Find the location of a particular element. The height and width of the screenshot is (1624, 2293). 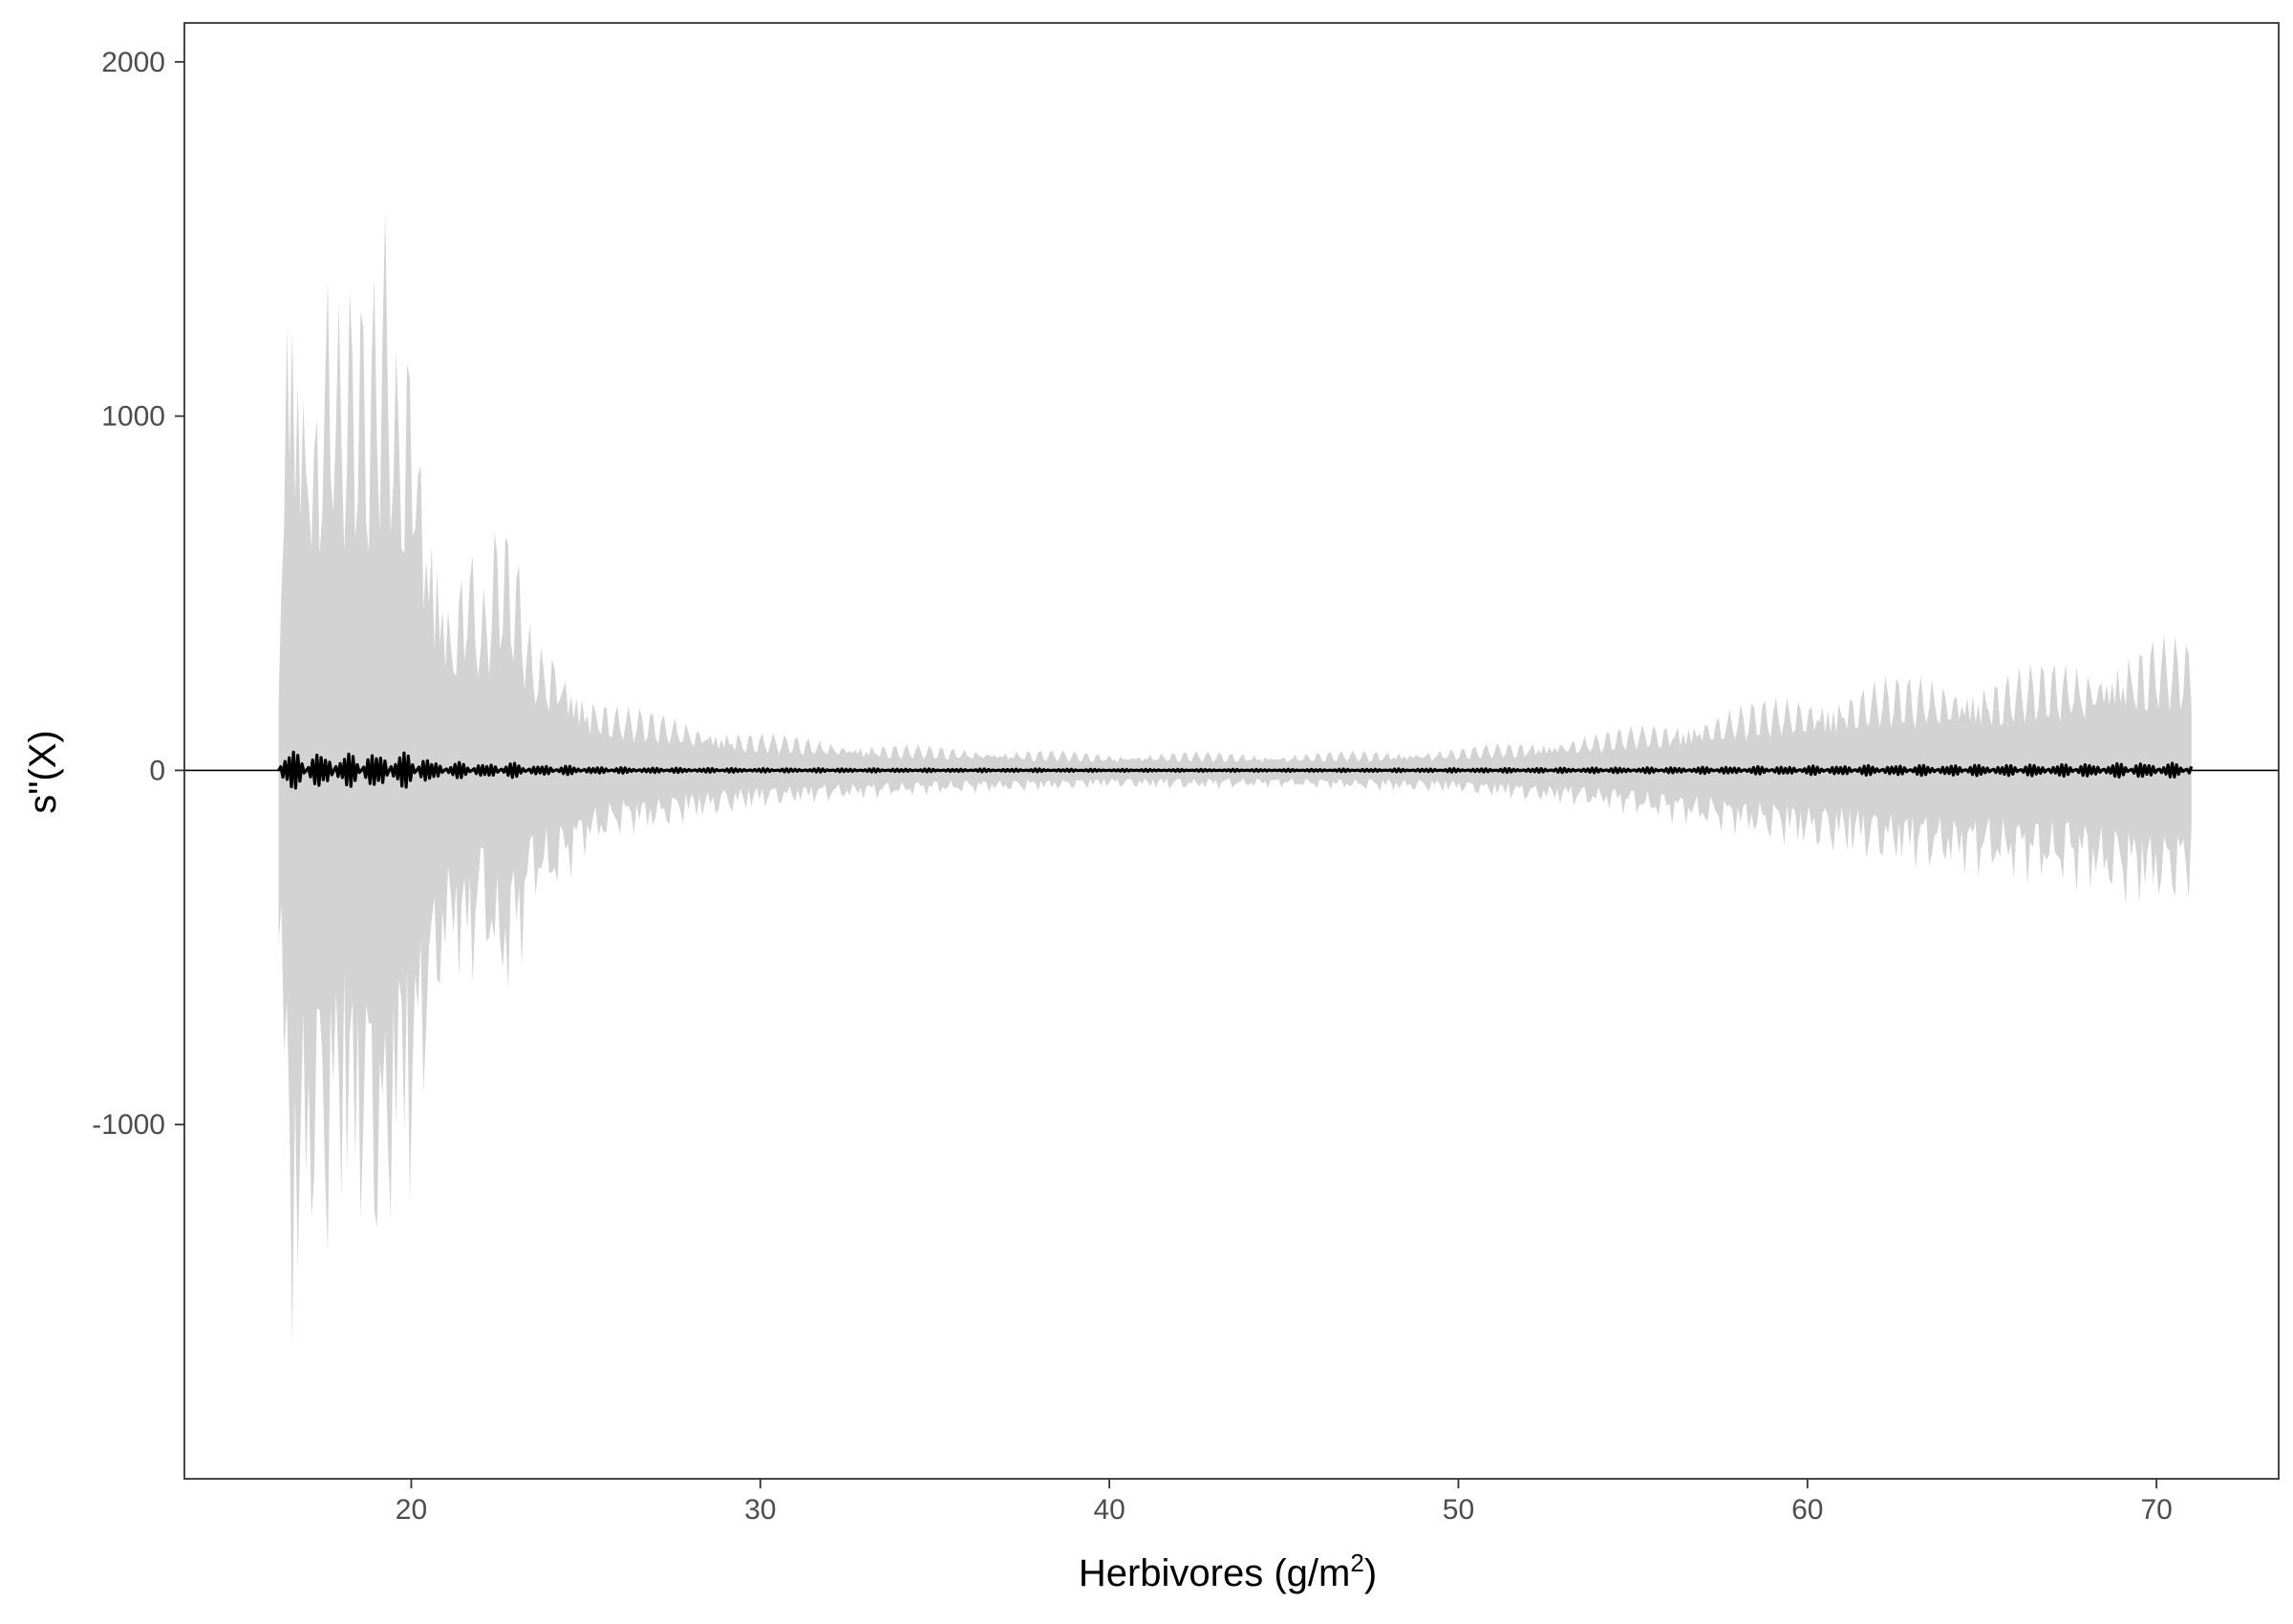

x-tick-label: 70 is located at coordinates (2156, 1510).